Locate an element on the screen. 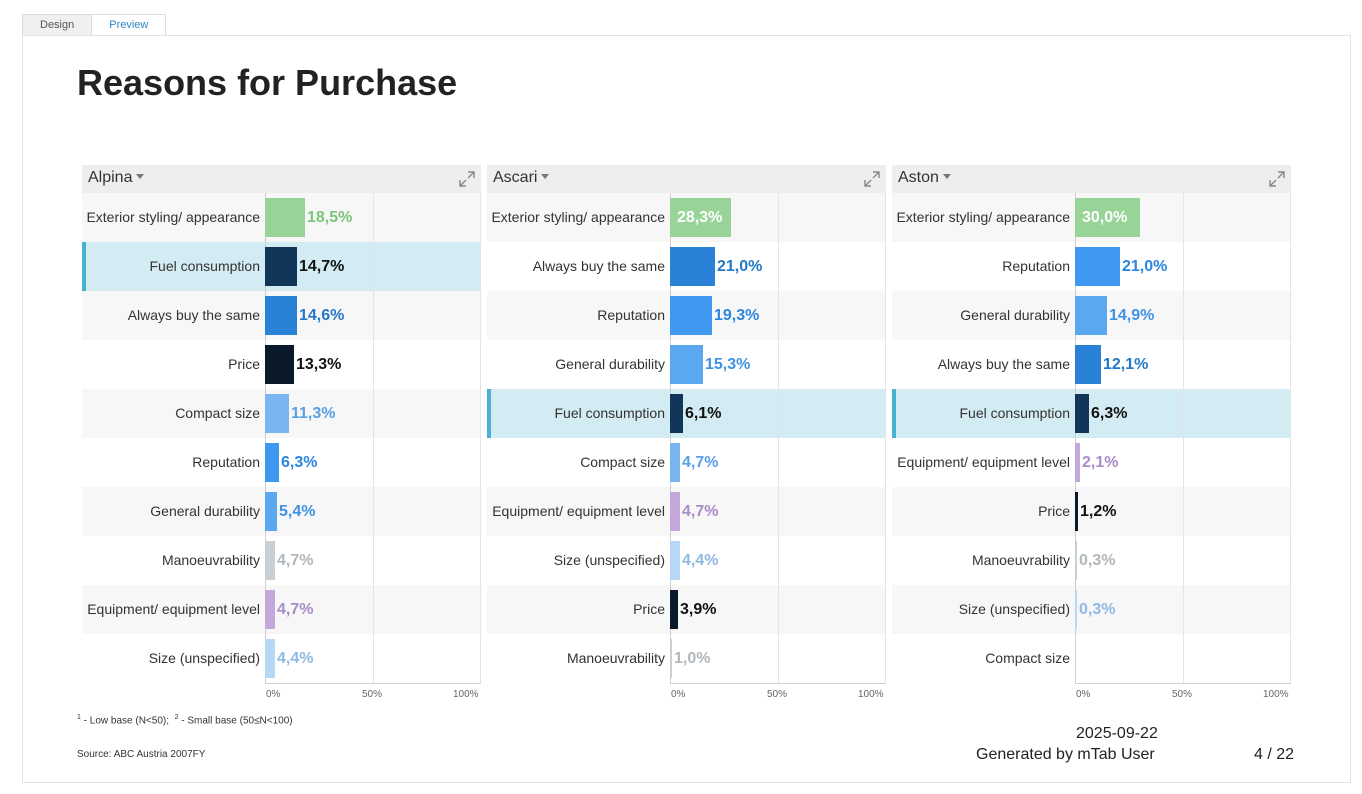 This screenshot has height=794, width=1362. data-label: 14,7% is located at coordinates (322, 266).